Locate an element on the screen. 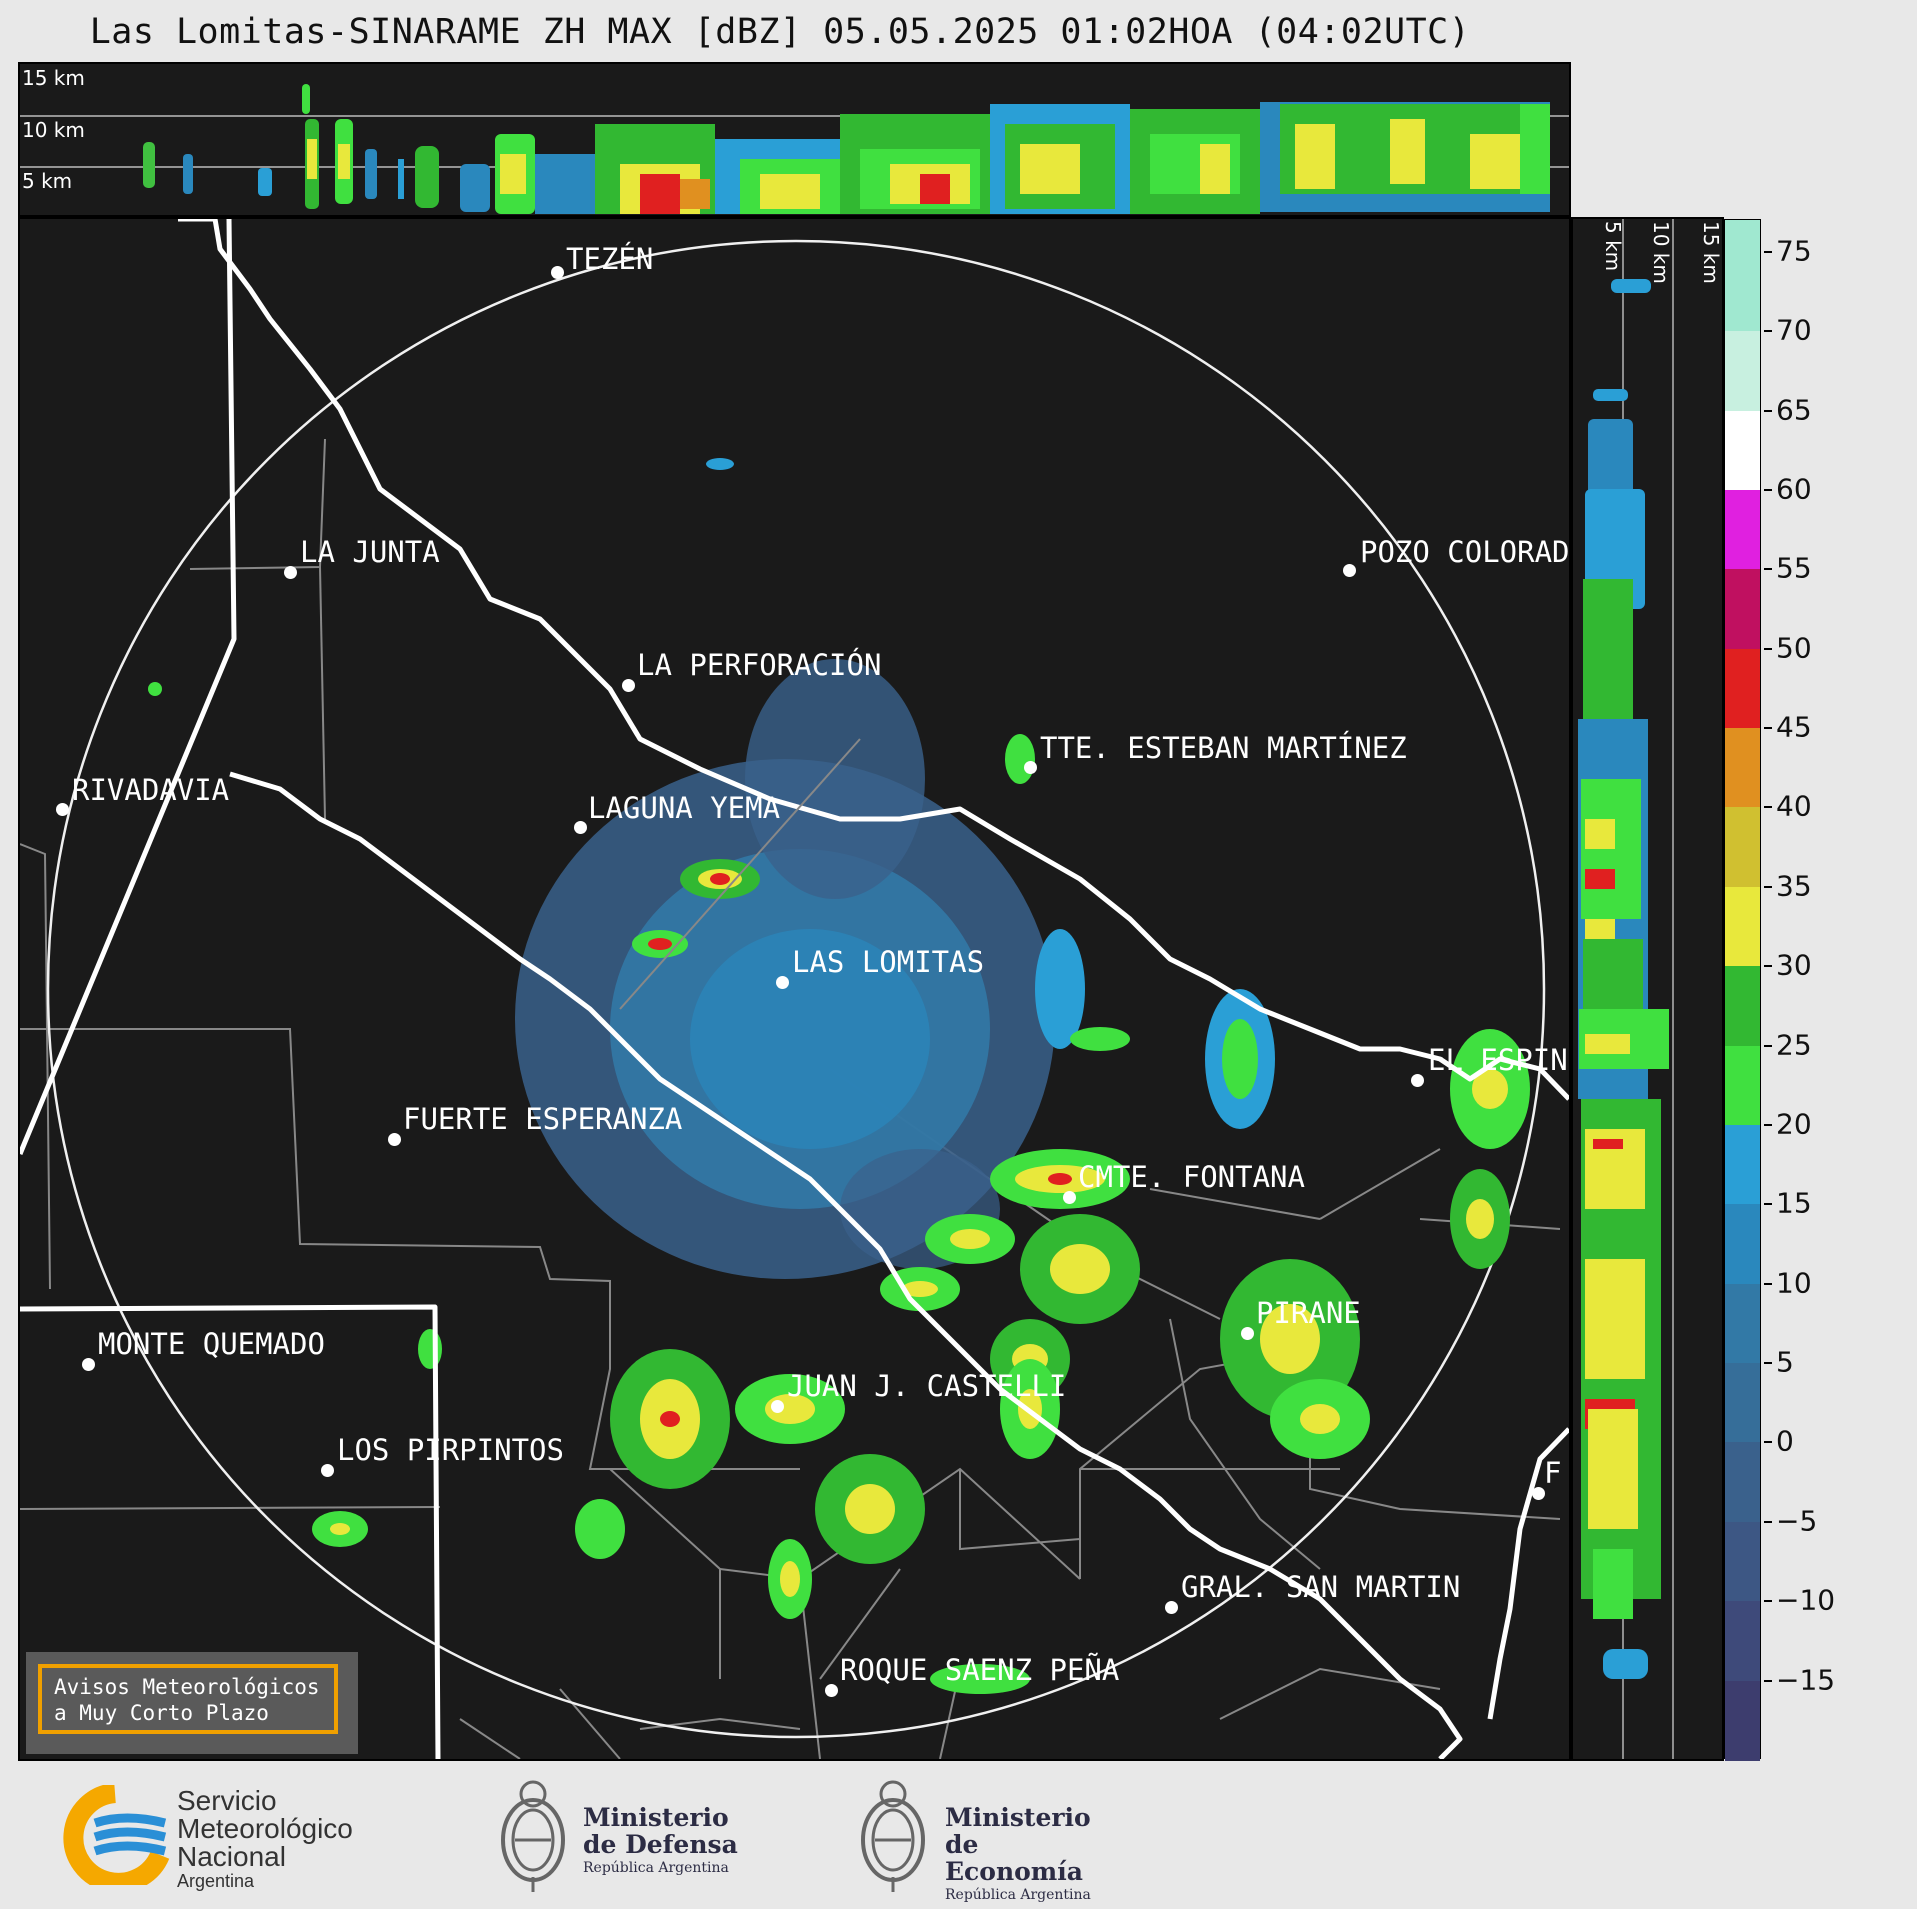  colorbar-tick-label: 40 is located at coordinates (1794, 806).